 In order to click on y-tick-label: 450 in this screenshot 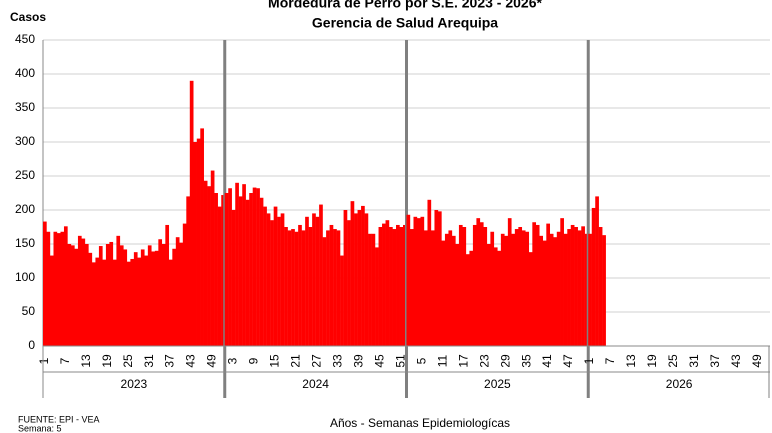, I will do `click(25, 39)`.